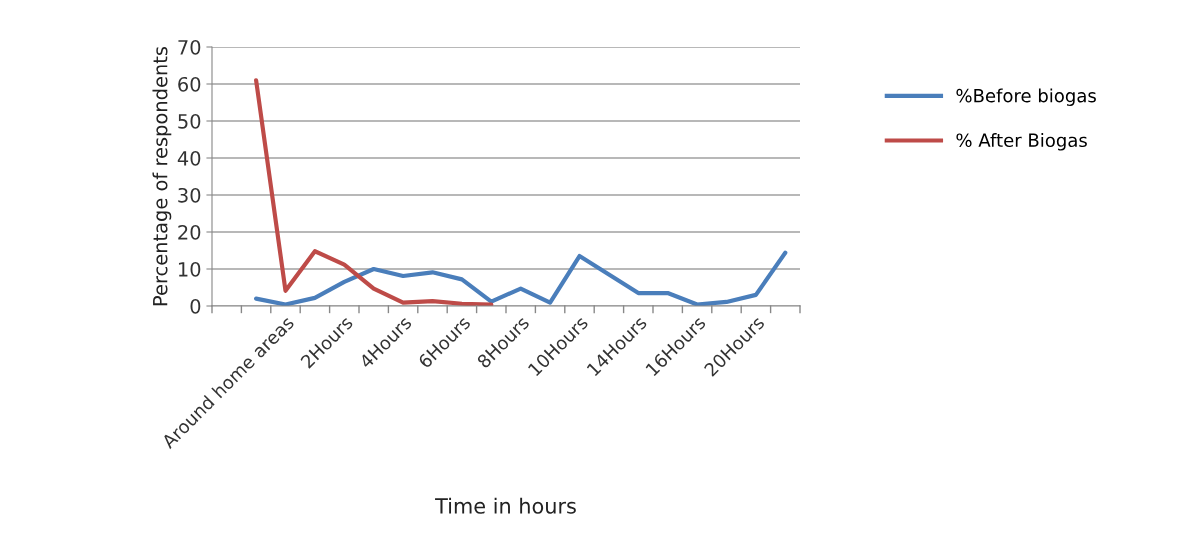  I want to click on y-tick-label: 40, so click(189, 158).